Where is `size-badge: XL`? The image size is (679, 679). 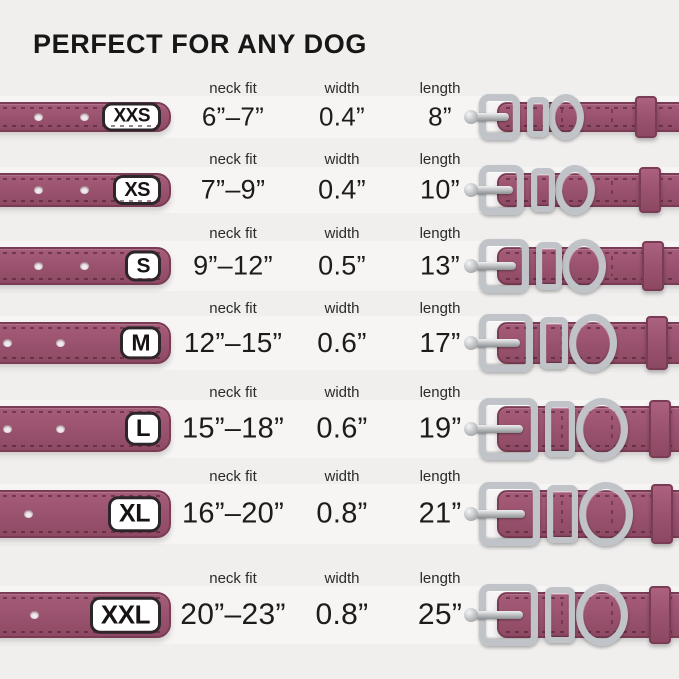 size-badge: XL is located at coordinates (134, 514).